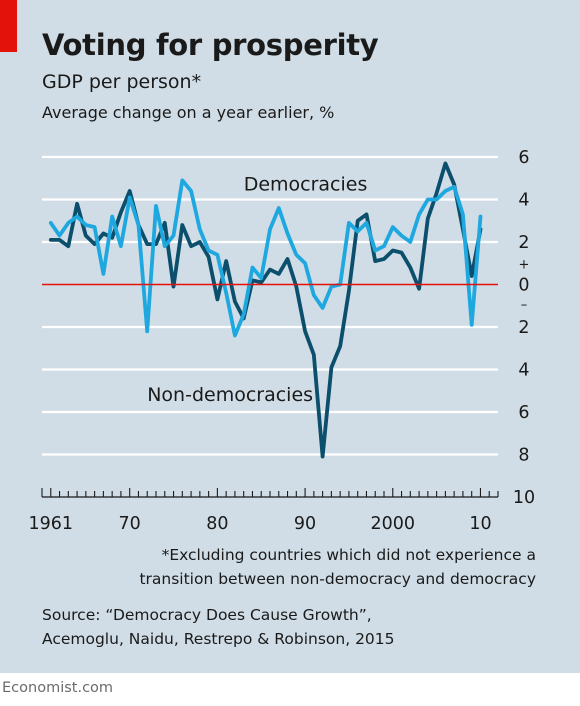 The image size is (580, 706). I want to click on x-tick-label: 80, so click(217, 524).